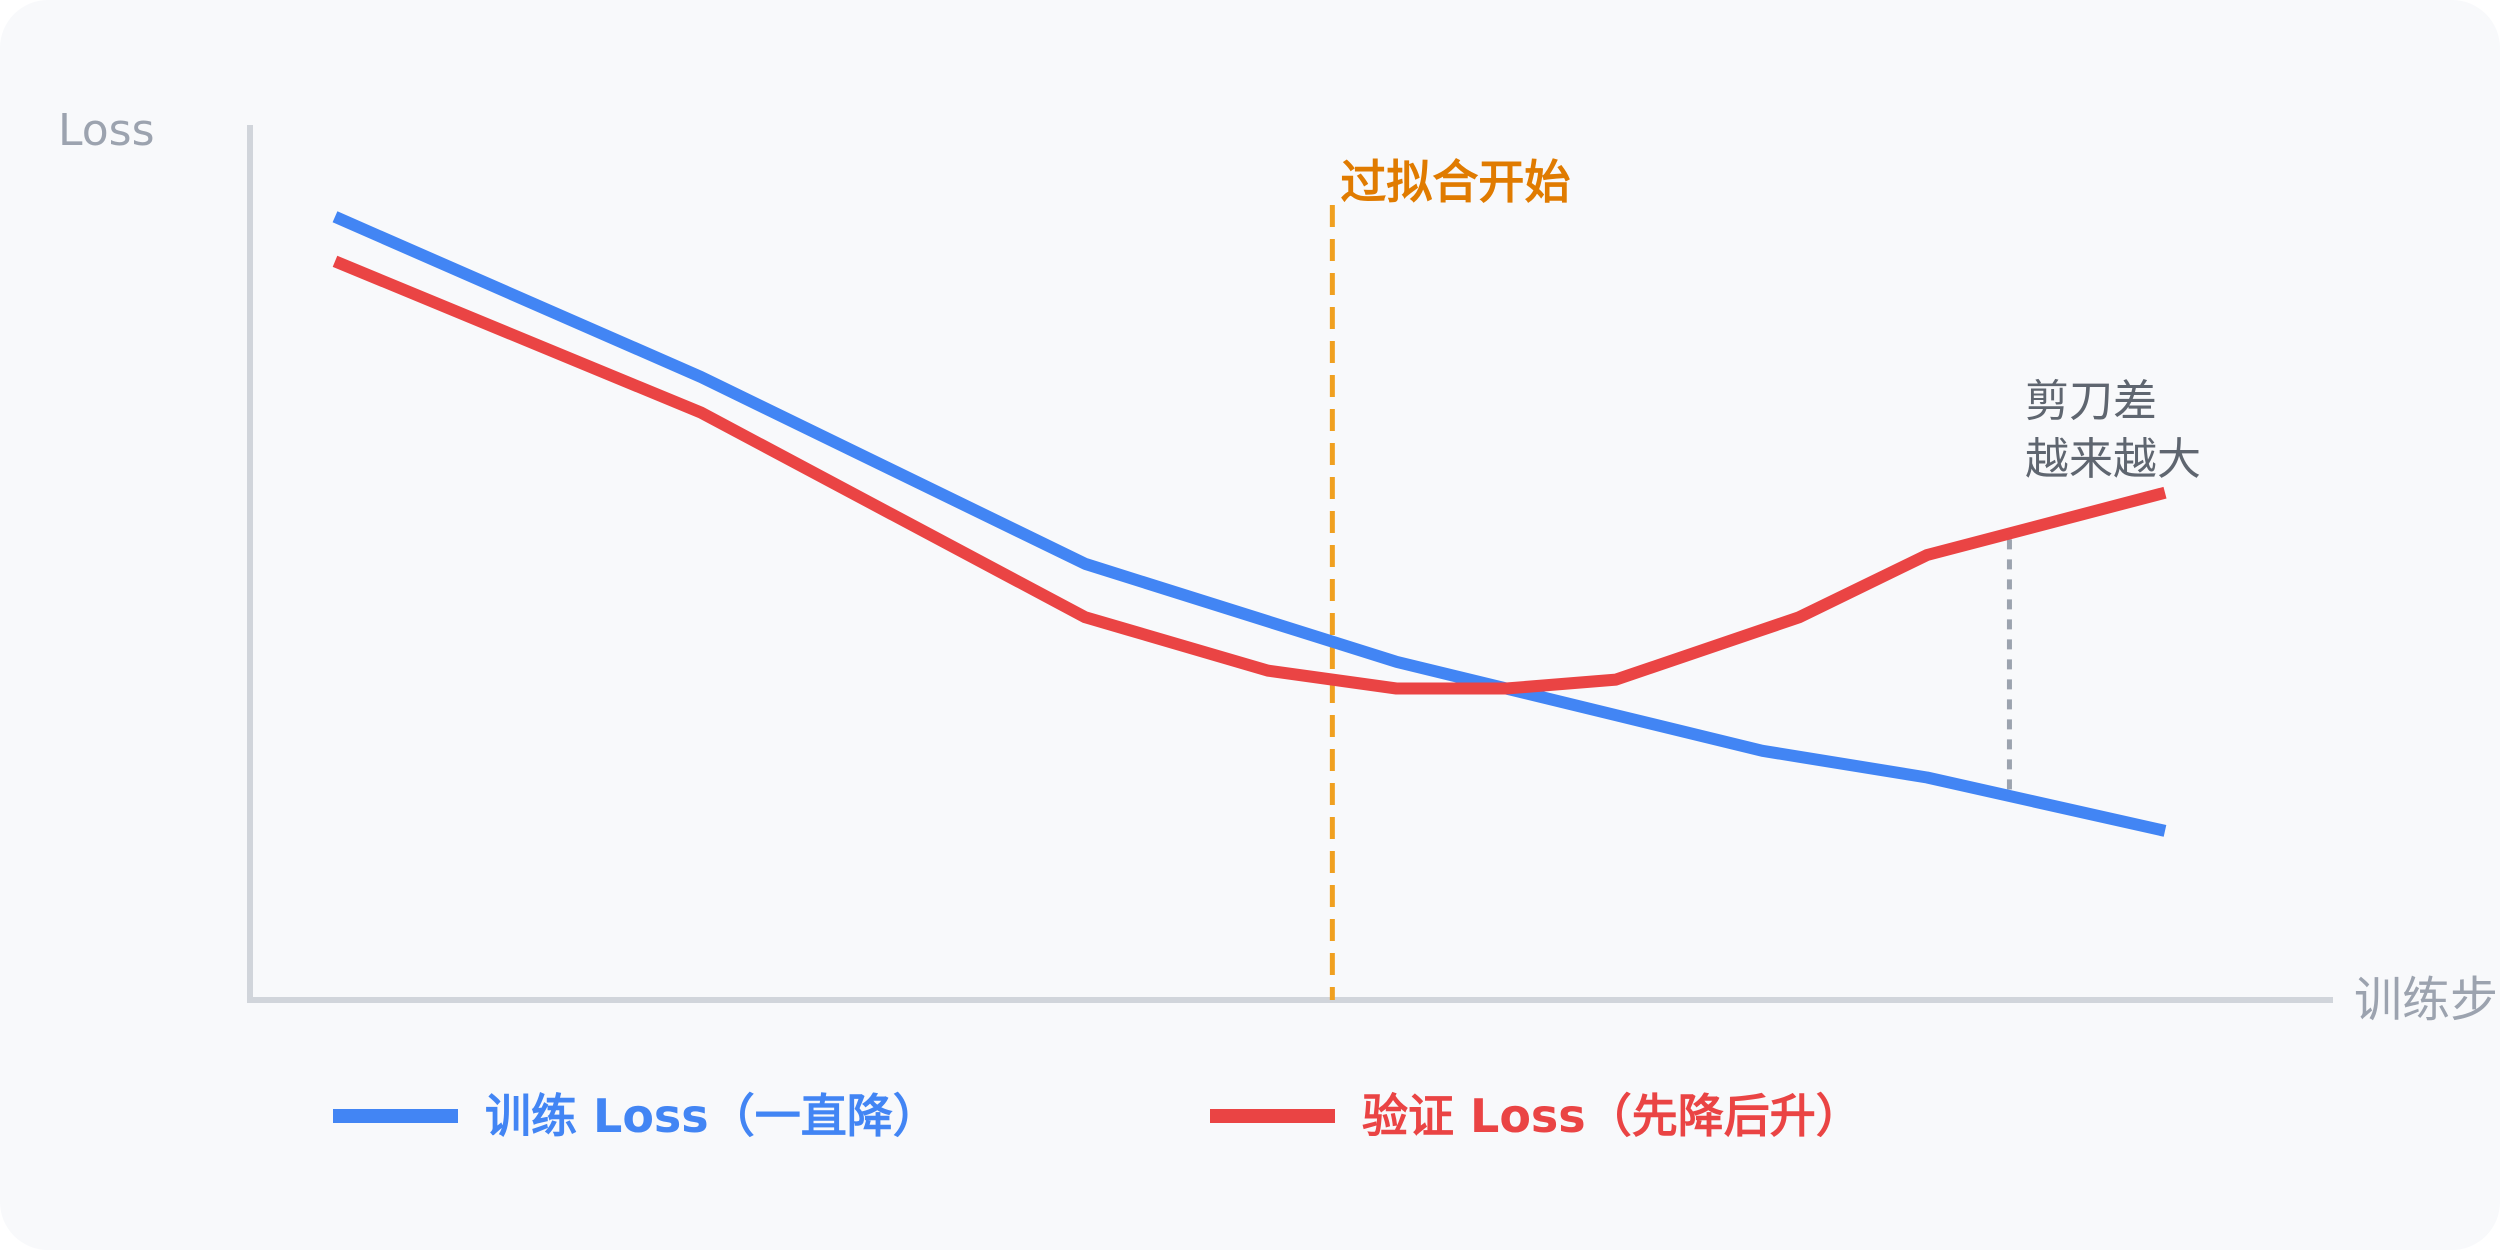 The image size is (2500, 1250). Describe the element at coordinates (2113, 459) in the screenshot. I see `gap-annotation-label-line: 越来越大` at that location.